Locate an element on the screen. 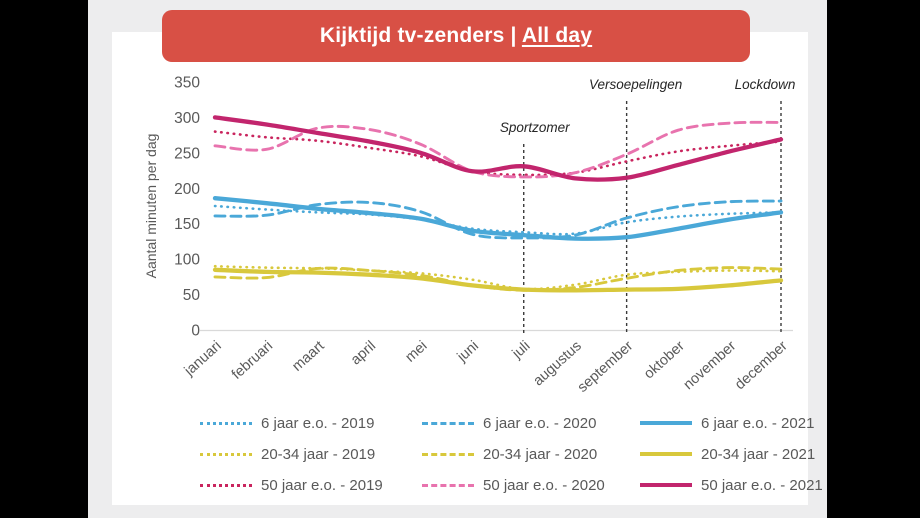  chart-title: Kijktijd tv-zenders | All day is located at coordinates (456, 36).